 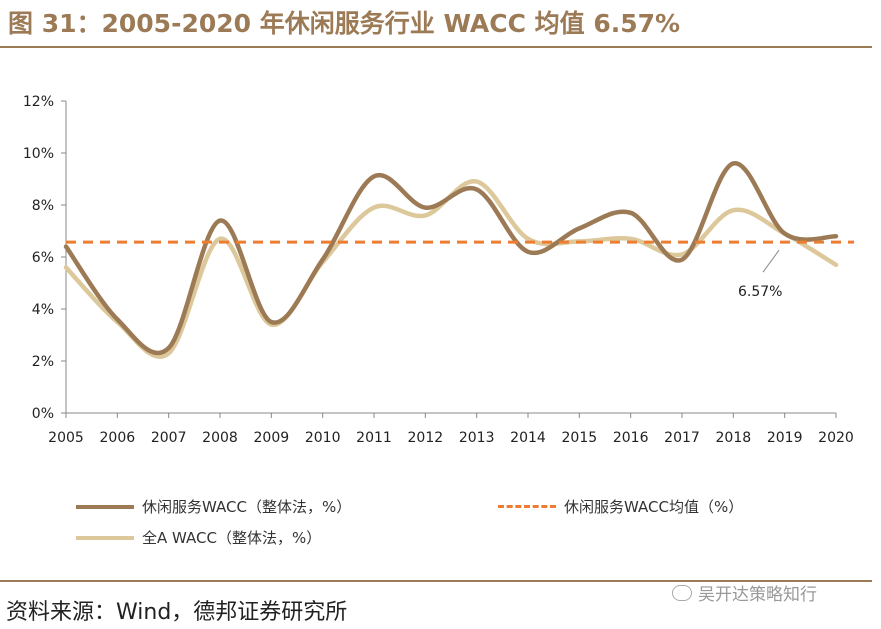 What do you see at coordinates (323, 438) in the screenshot?
I see `x-tick-label: 2010` at bounding box center [323, 438].